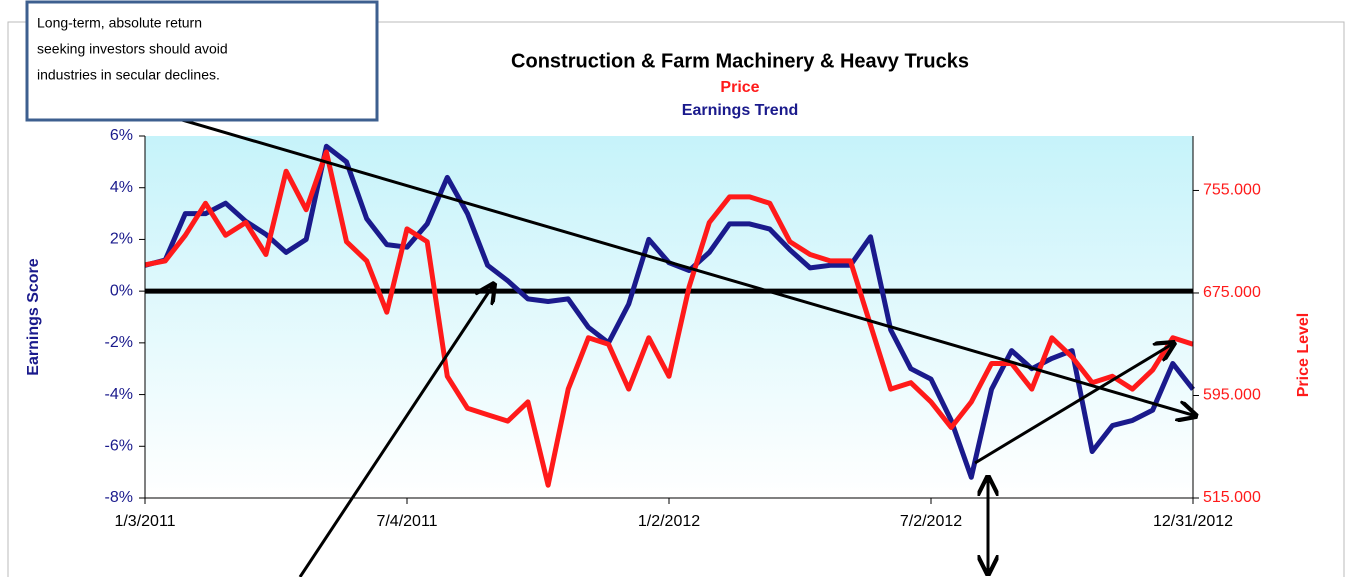 The width and height of the screenshot is (1351, 582). I want to click on y-tick-label: 6%, so click(121, 135).